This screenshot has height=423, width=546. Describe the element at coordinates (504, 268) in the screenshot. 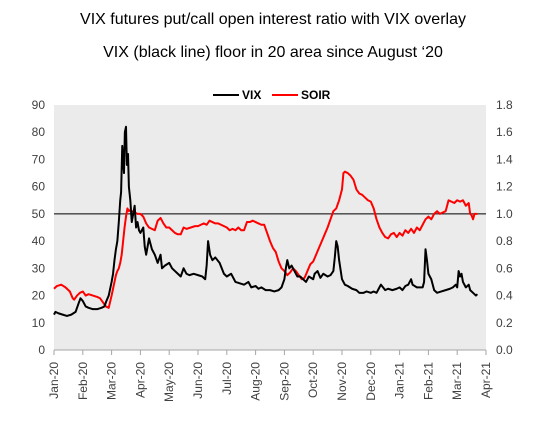

I see `y-right-tick-label: 0.6` at that location.